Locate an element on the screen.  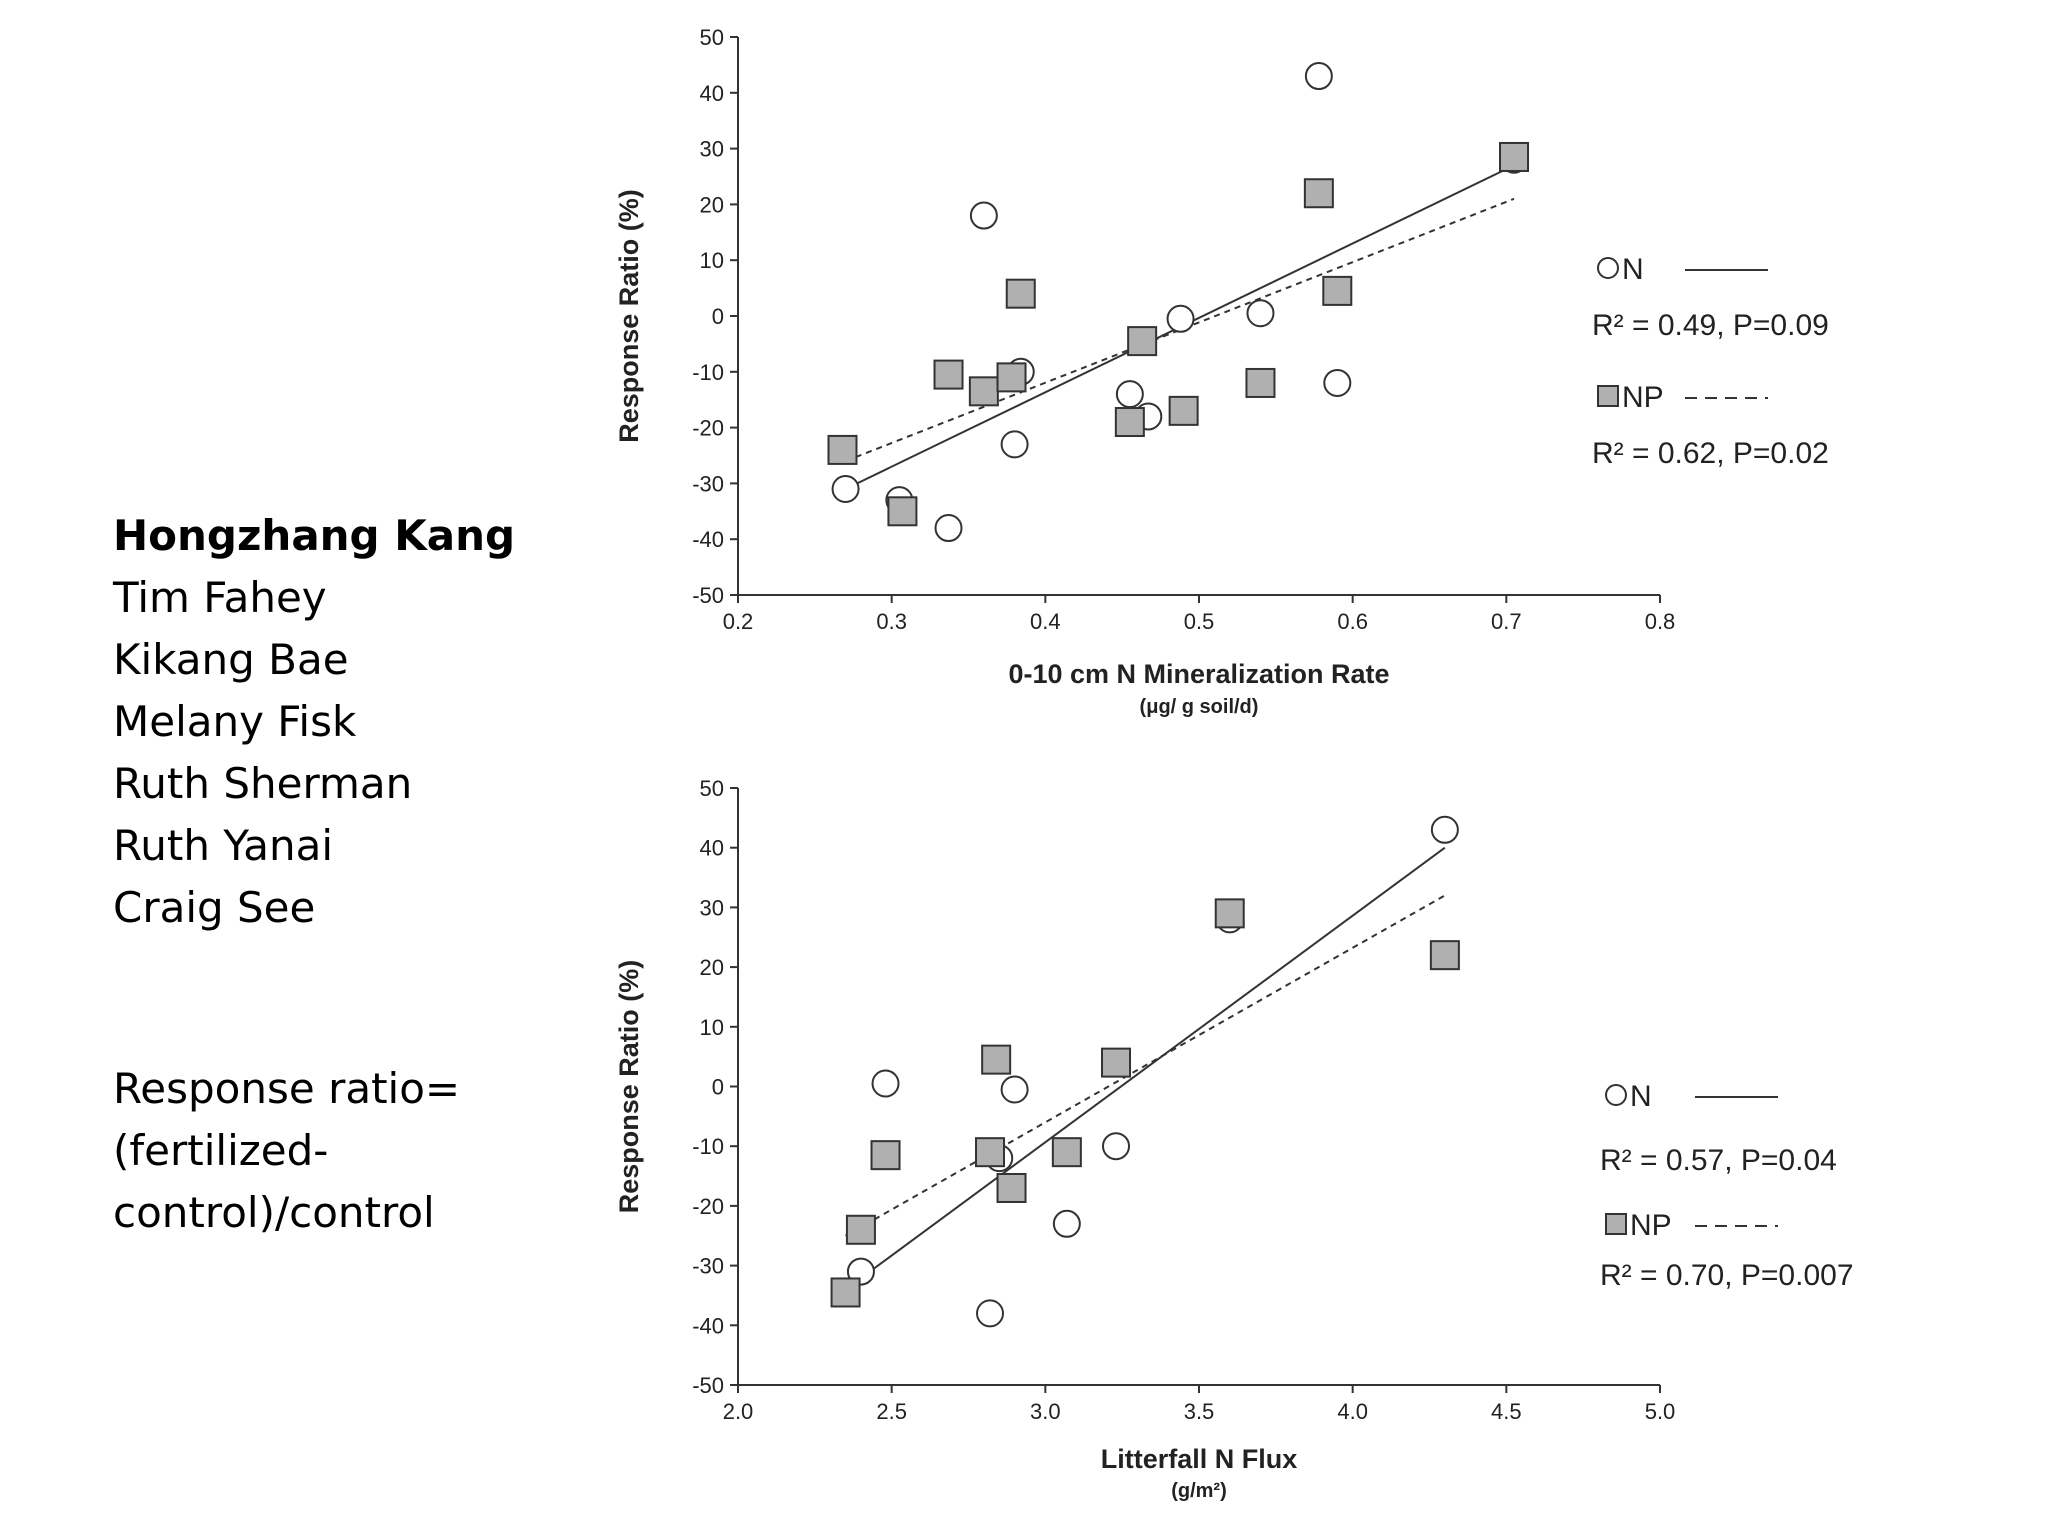
x-tick-label: 4.0 is located at coordinates (1352, 1411).